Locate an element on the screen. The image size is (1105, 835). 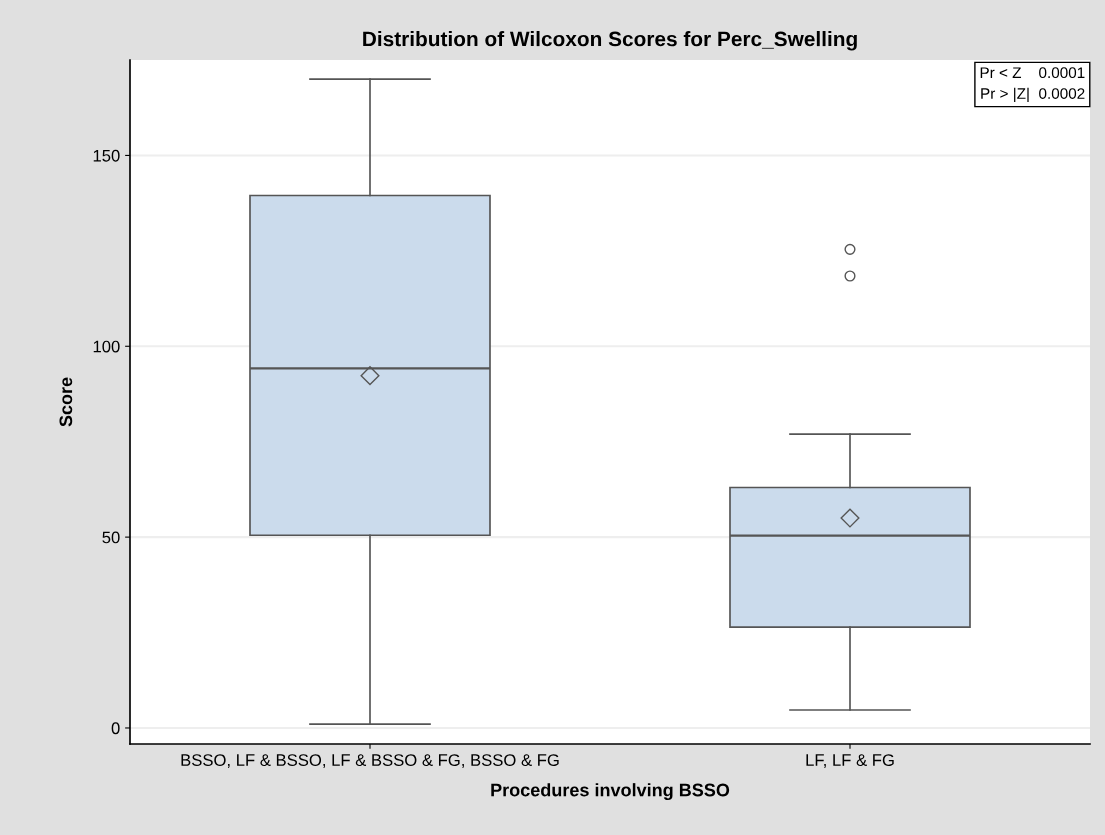
x-axis-title: Procedures involving BSSO is located at coordinates (610, 792).